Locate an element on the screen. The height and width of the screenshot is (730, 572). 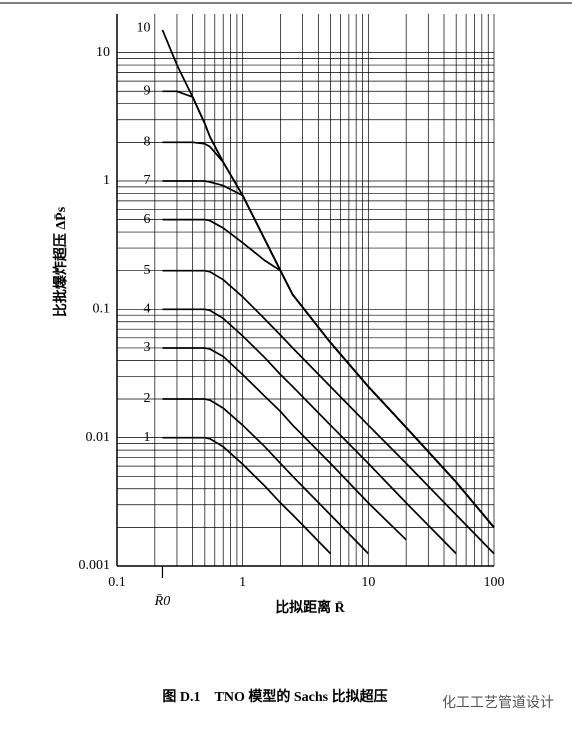
x-tick-label: 100 is located at coordinates (494, 582).